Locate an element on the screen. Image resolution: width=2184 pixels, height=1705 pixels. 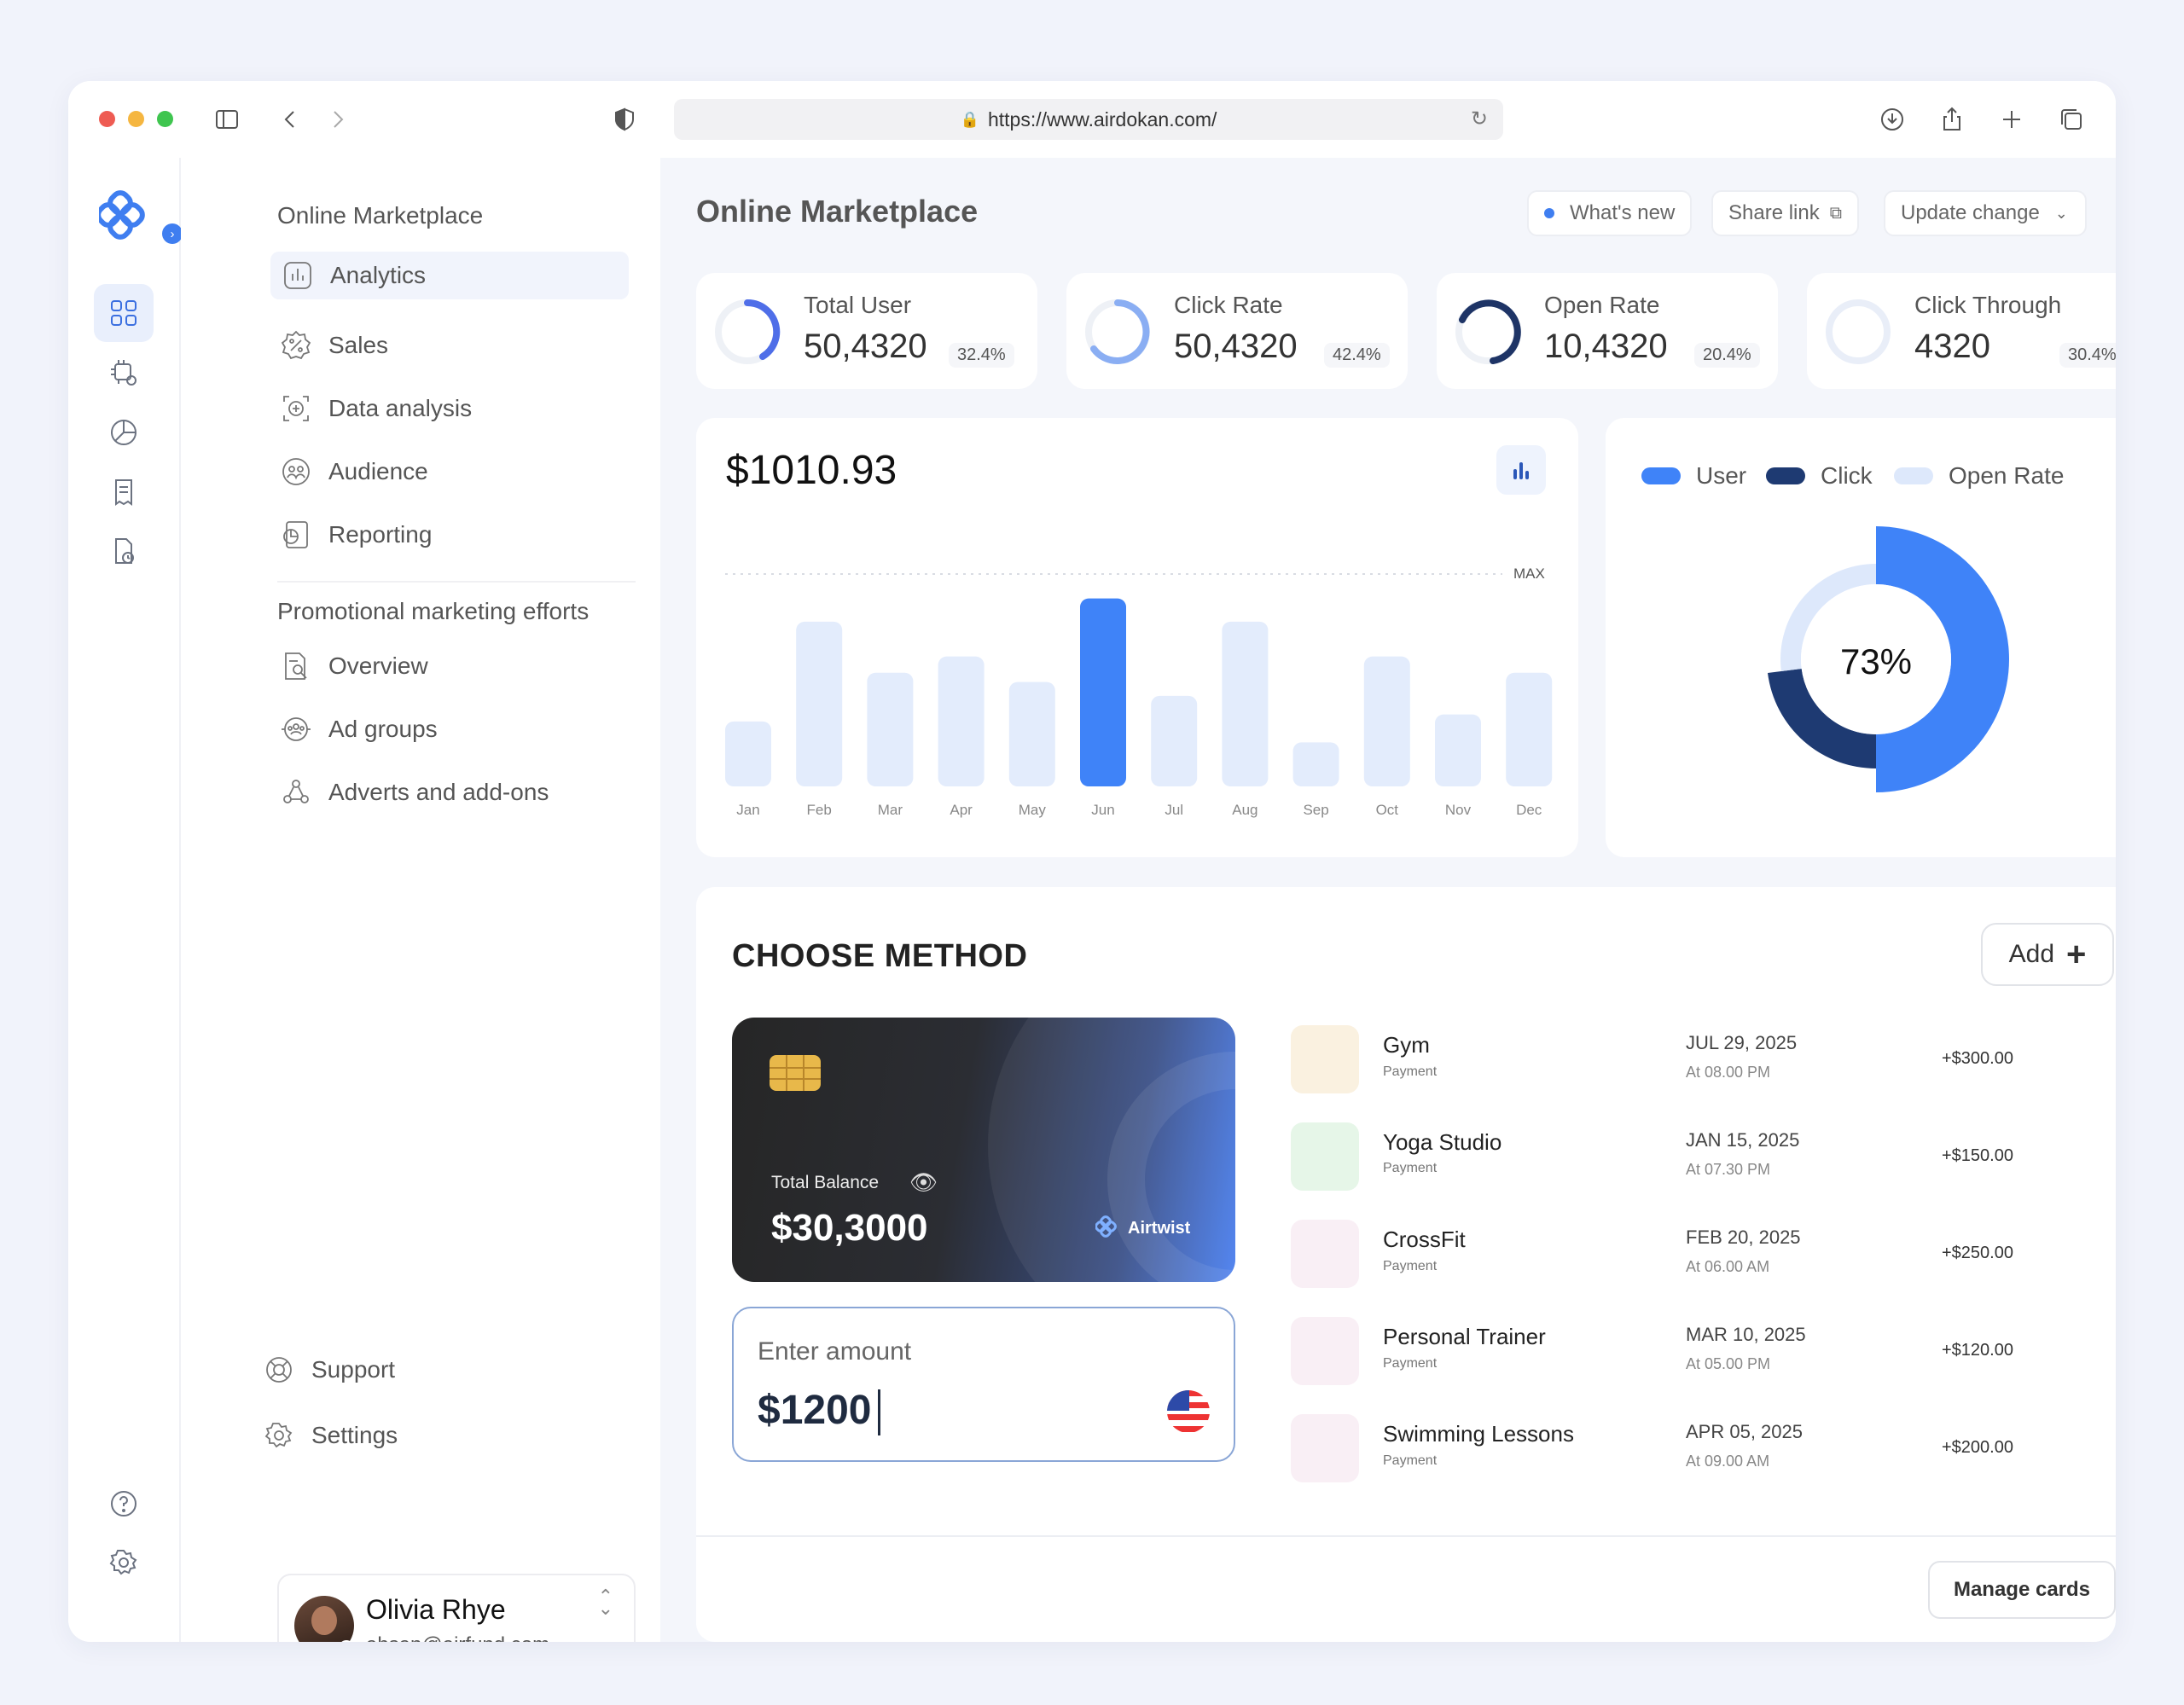
app-logo-icon is located at coordinates (125, 217).